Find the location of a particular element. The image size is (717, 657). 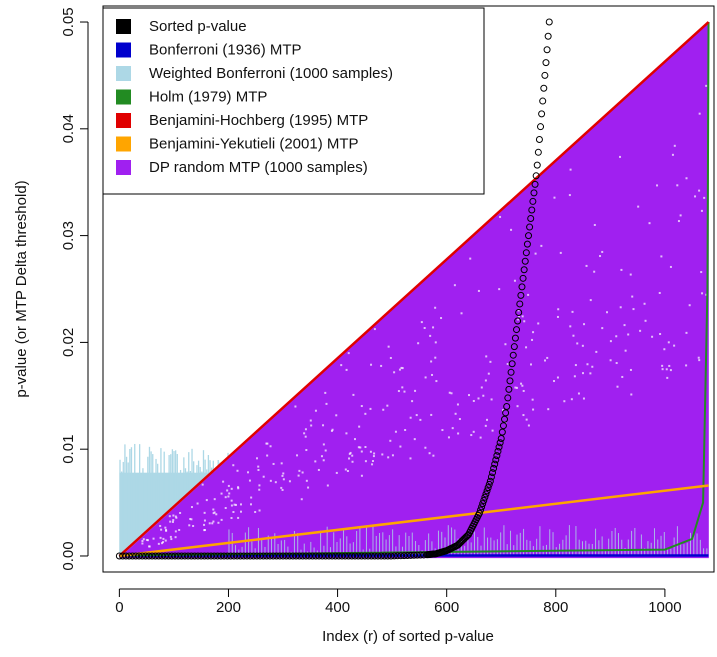

legend-label: Sorted p-value is located at coordinates (198, 26).